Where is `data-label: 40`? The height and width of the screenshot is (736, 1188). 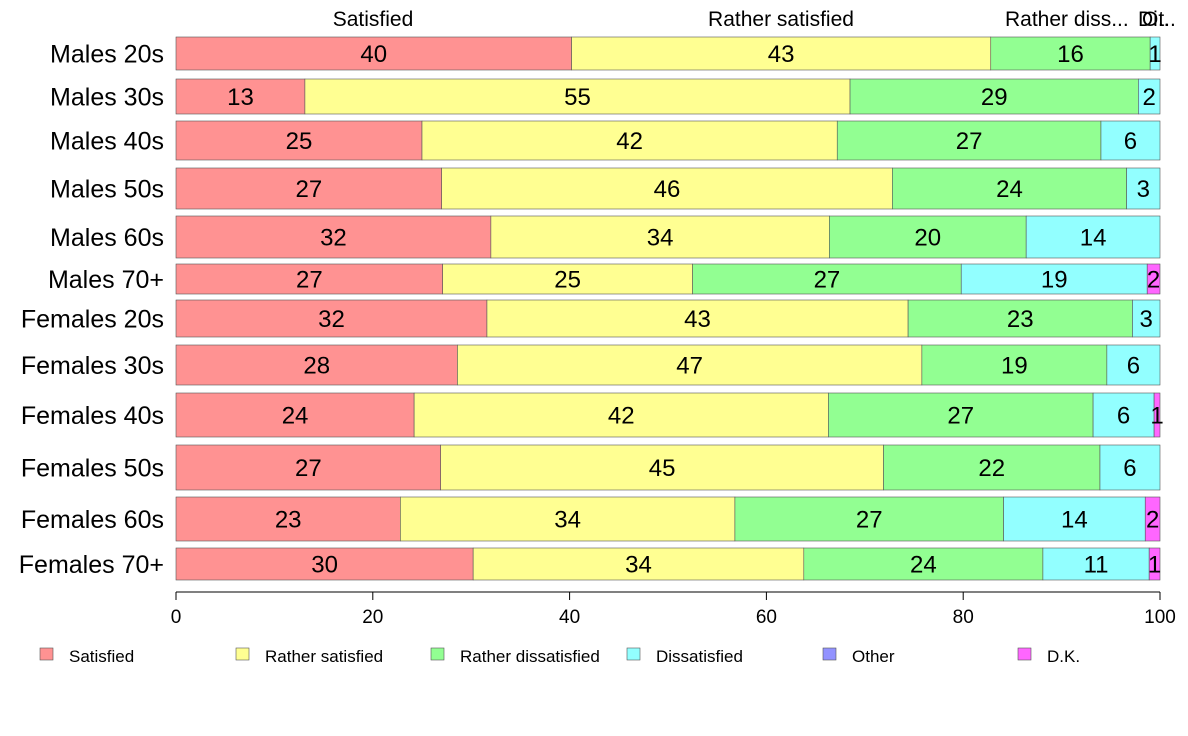 data-label: 40 is located at coordinates (373, 54).